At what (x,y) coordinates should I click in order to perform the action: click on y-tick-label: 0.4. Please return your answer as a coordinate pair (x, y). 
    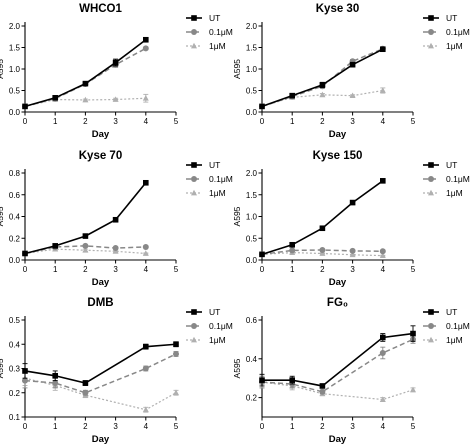
    Looking at the image, I should click on (252, 359).